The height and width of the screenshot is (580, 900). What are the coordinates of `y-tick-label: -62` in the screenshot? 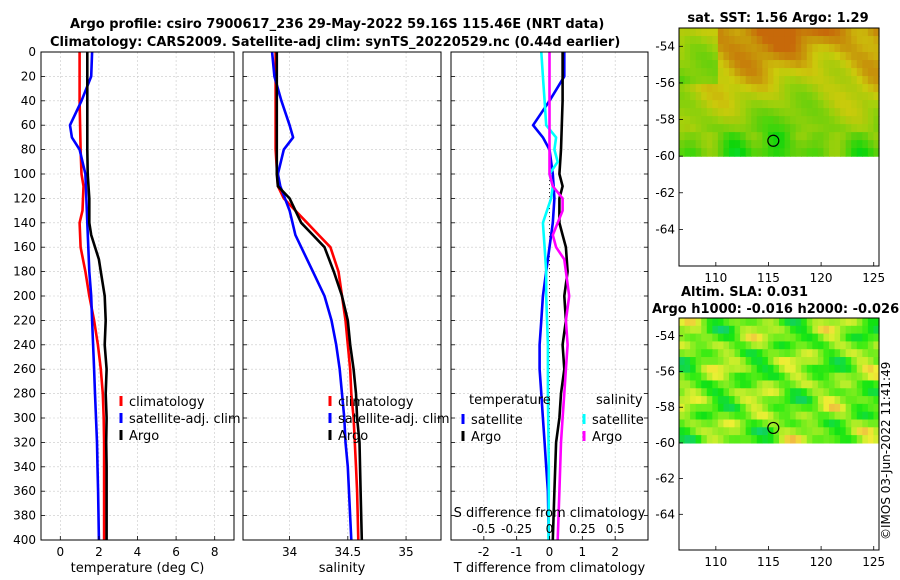 It's located at (665, 193).